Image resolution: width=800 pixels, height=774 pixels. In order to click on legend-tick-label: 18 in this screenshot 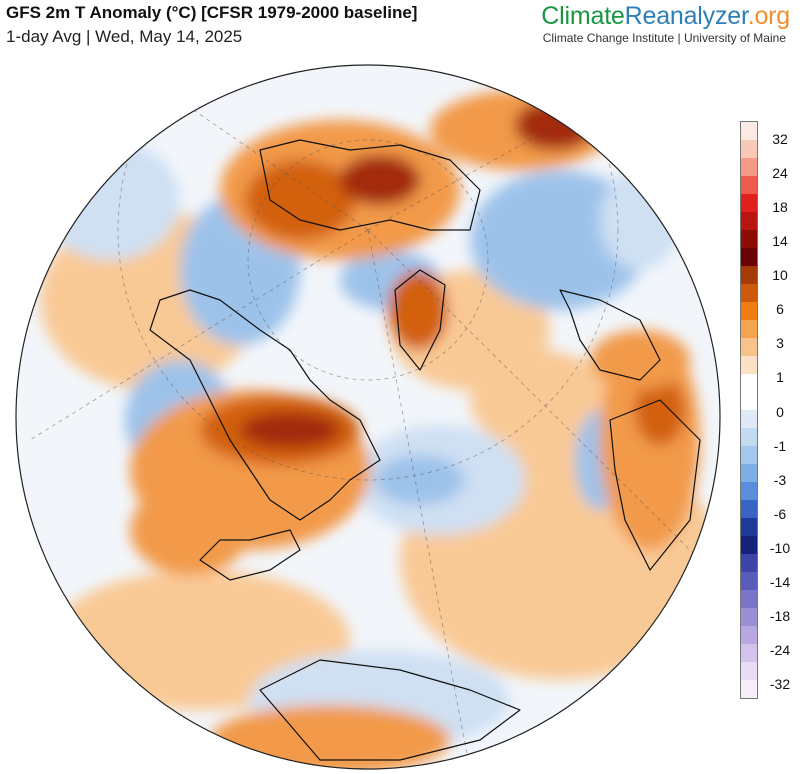, I will do `click(780, 207)`.